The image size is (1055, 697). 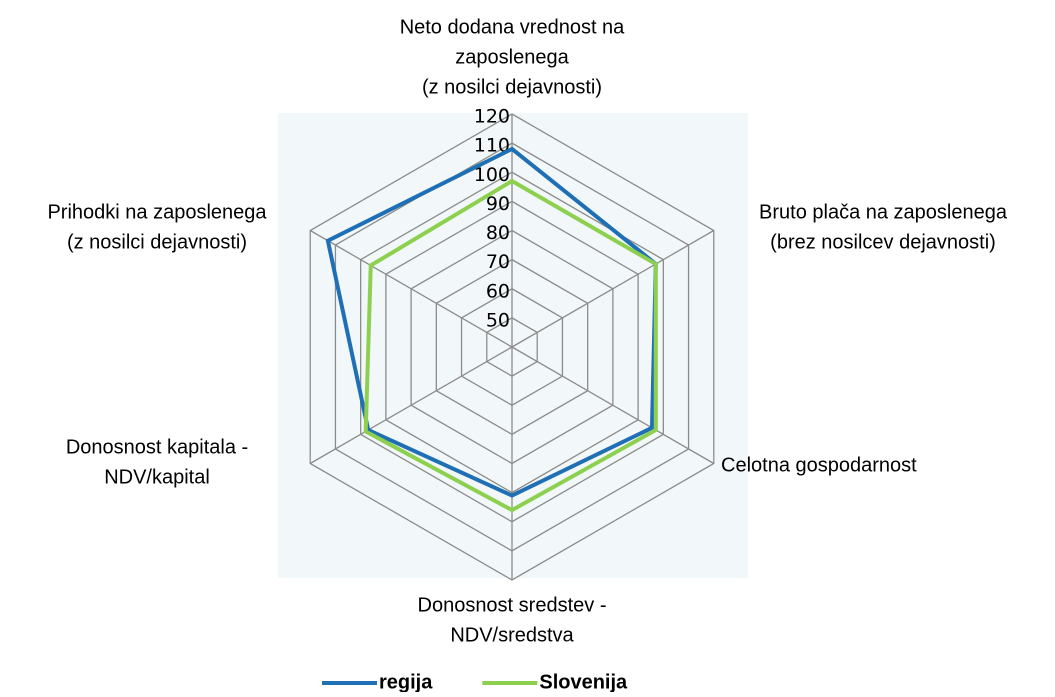 I want to click on axis-label: Donosnost sredstev -, so click(x=512, y=605).